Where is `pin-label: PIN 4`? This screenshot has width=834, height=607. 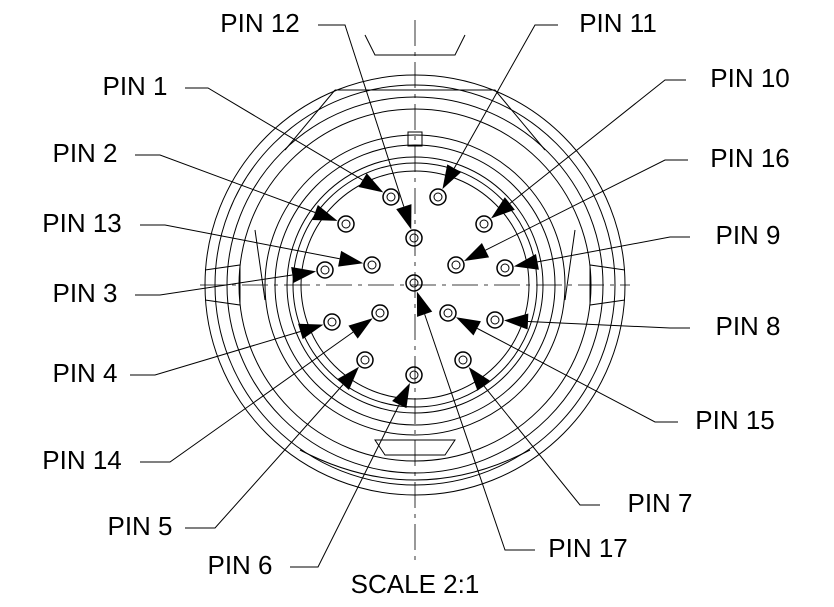
pin-label: PIN 4 is located at coordinates (84, 373).